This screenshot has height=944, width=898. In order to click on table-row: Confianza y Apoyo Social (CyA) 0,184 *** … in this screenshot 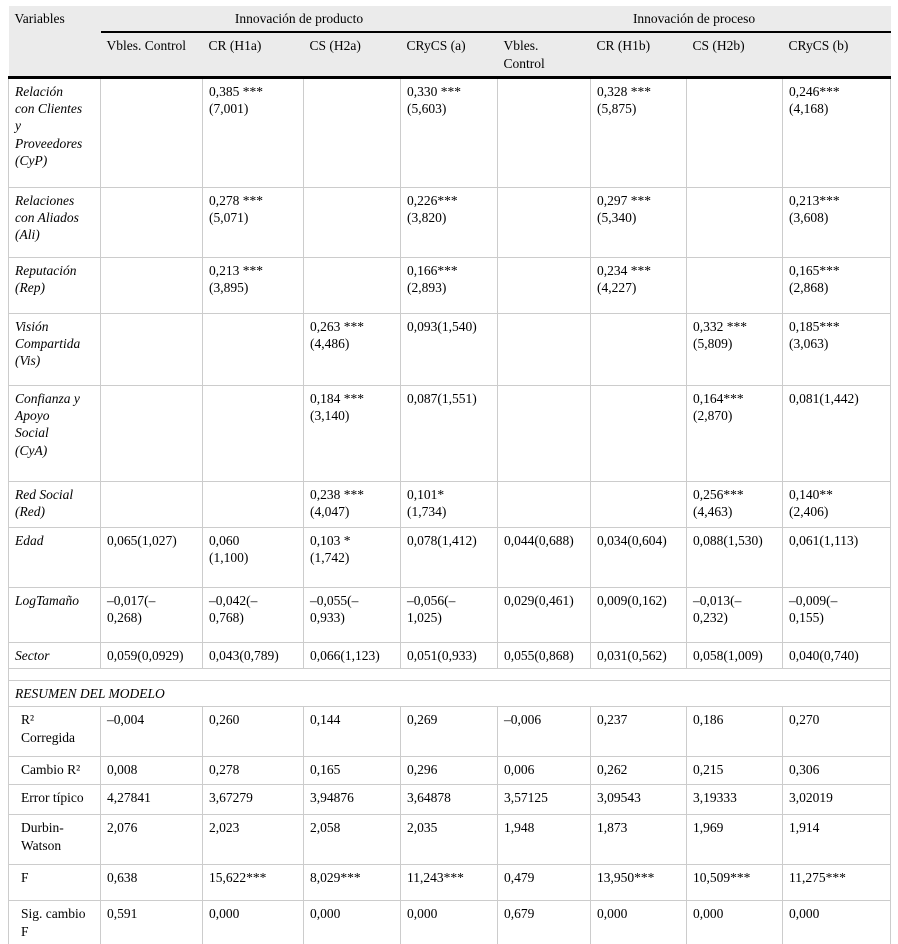, I will do `click(450, 433)`.